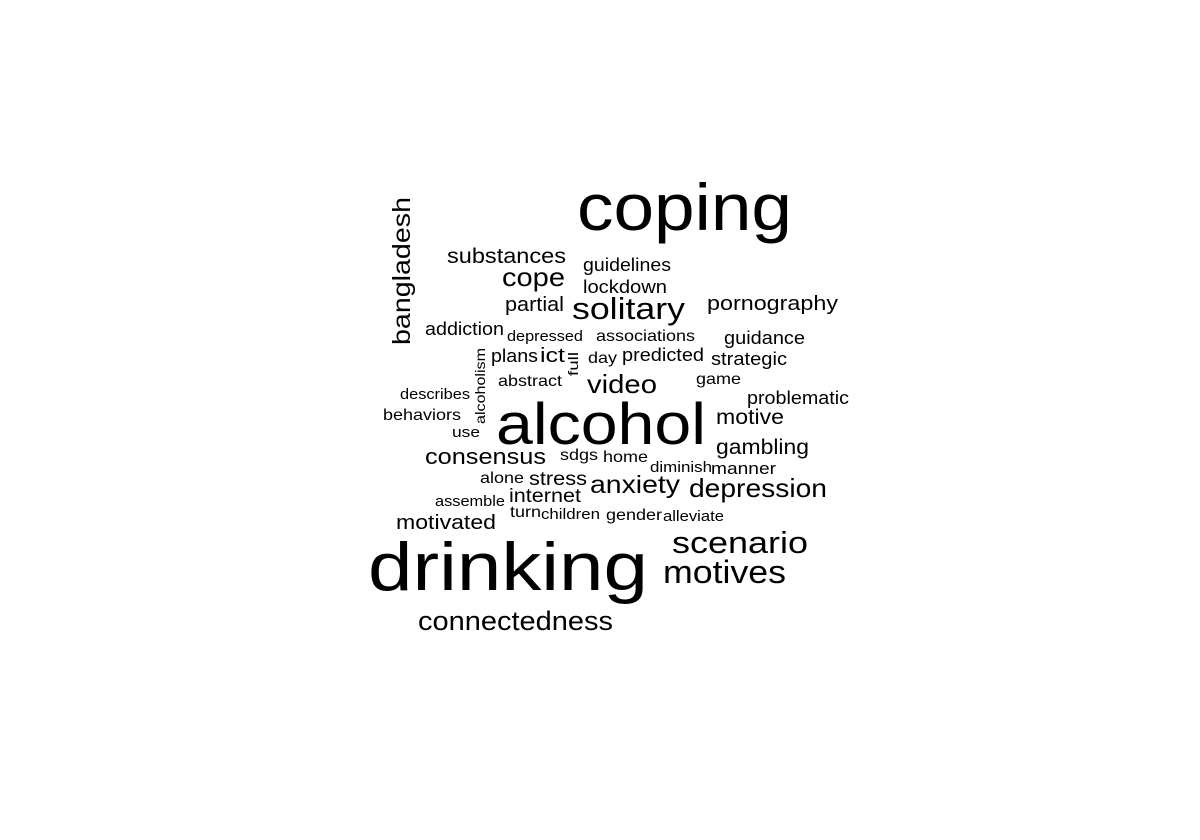 The image size is (1200, 840). I want to click on word-connectedness: connectedness, so click(515, 621).